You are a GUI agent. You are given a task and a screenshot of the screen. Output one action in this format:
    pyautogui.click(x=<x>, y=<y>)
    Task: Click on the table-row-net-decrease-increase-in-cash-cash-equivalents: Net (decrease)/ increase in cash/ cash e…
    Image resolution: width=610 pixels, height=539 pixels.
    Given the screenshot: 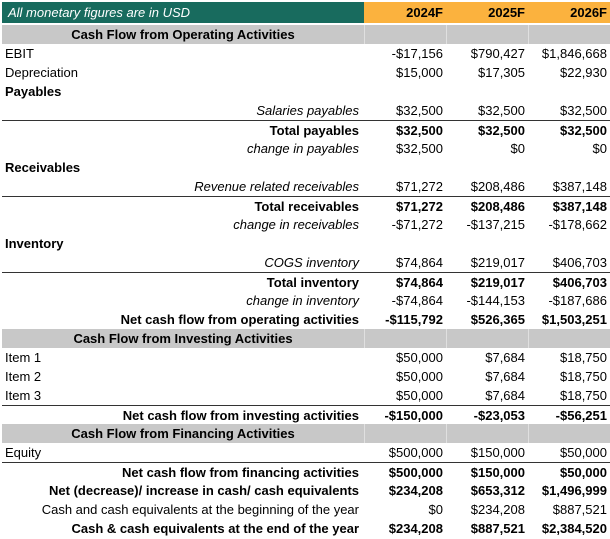 What is the action you would take?
    pyautogui.click(x=306, y=490)
    